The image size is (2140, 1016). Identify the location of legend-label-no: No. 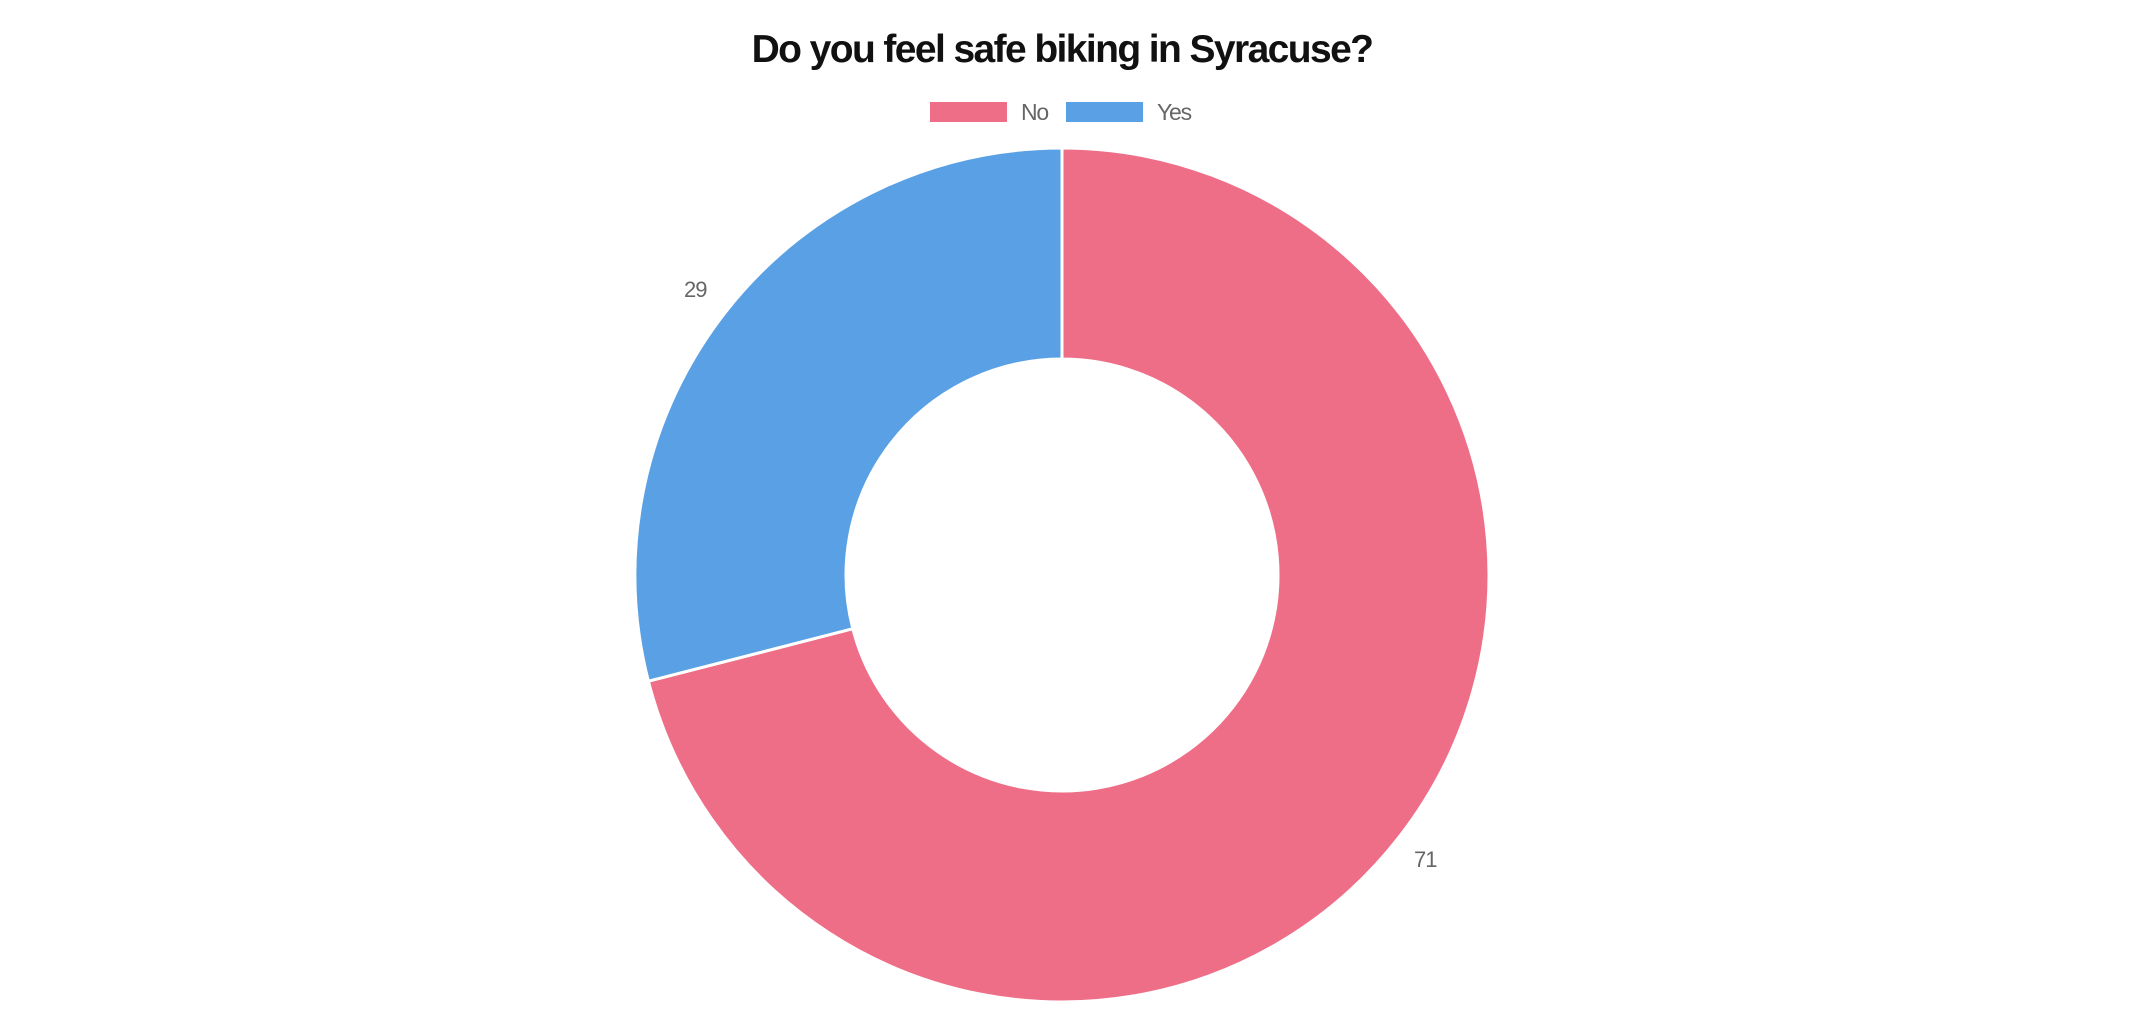
(1035, 112).